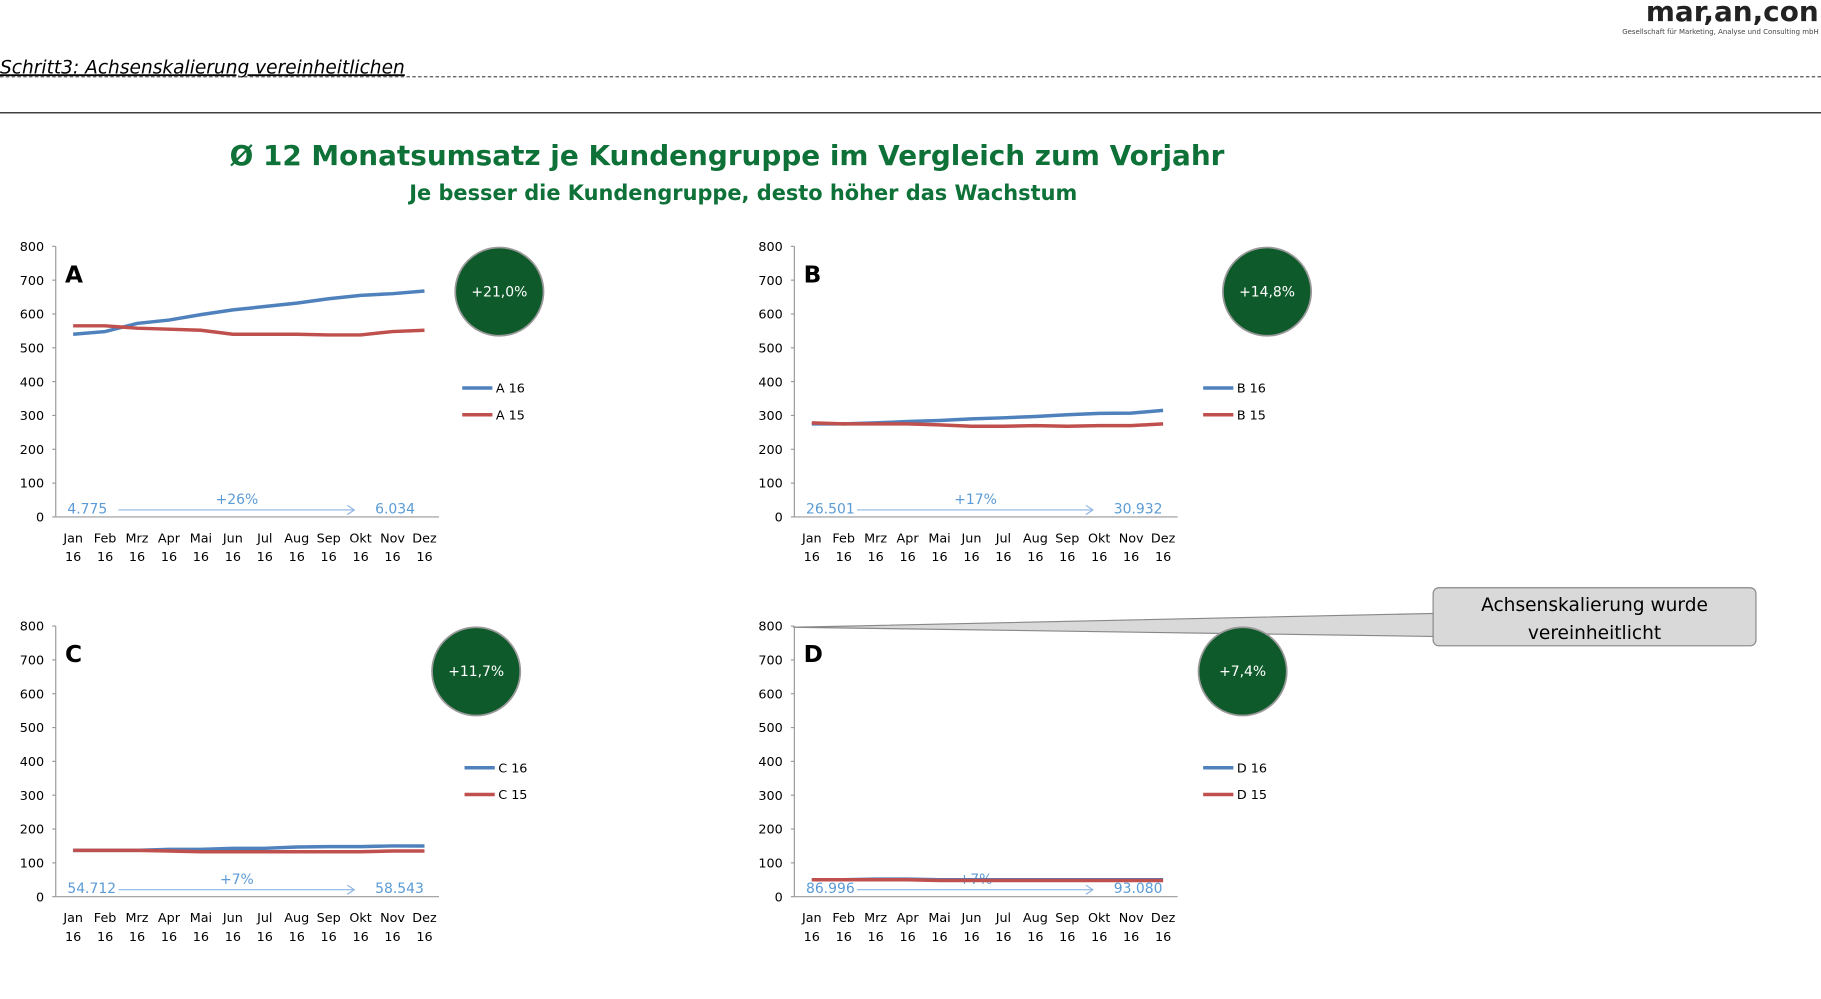  What do you see at coordinates (399, 889) in the screenshot?
I see `end-total: 58.543` at bounding box center [399, 889].